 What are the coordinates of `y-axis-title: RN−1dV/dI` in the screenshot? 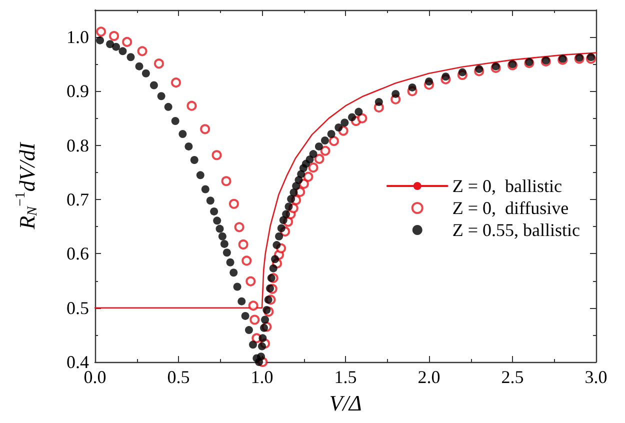 It's located at (27, 185).